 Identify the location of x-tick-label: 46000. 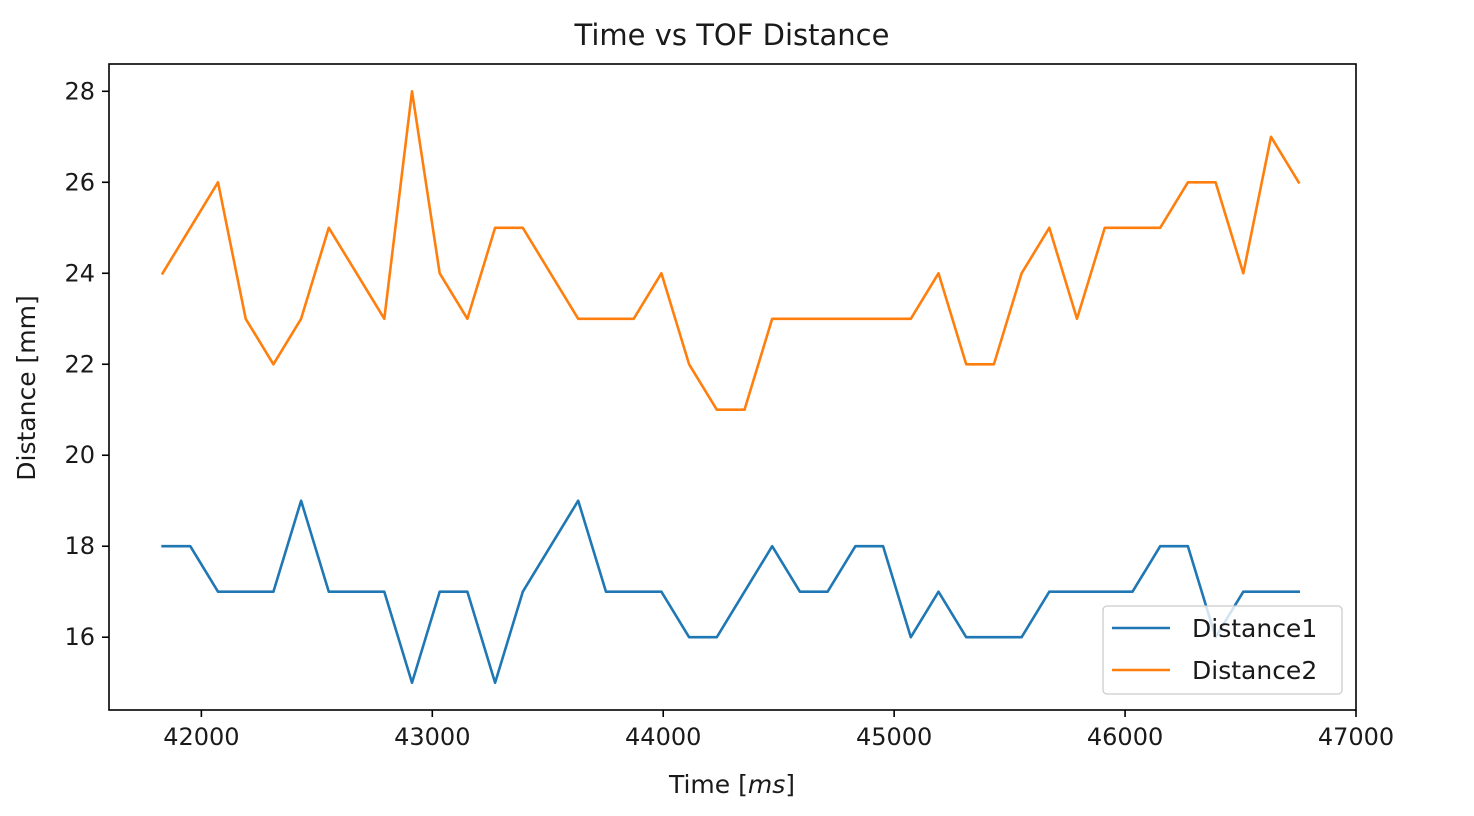
(1125, 737).